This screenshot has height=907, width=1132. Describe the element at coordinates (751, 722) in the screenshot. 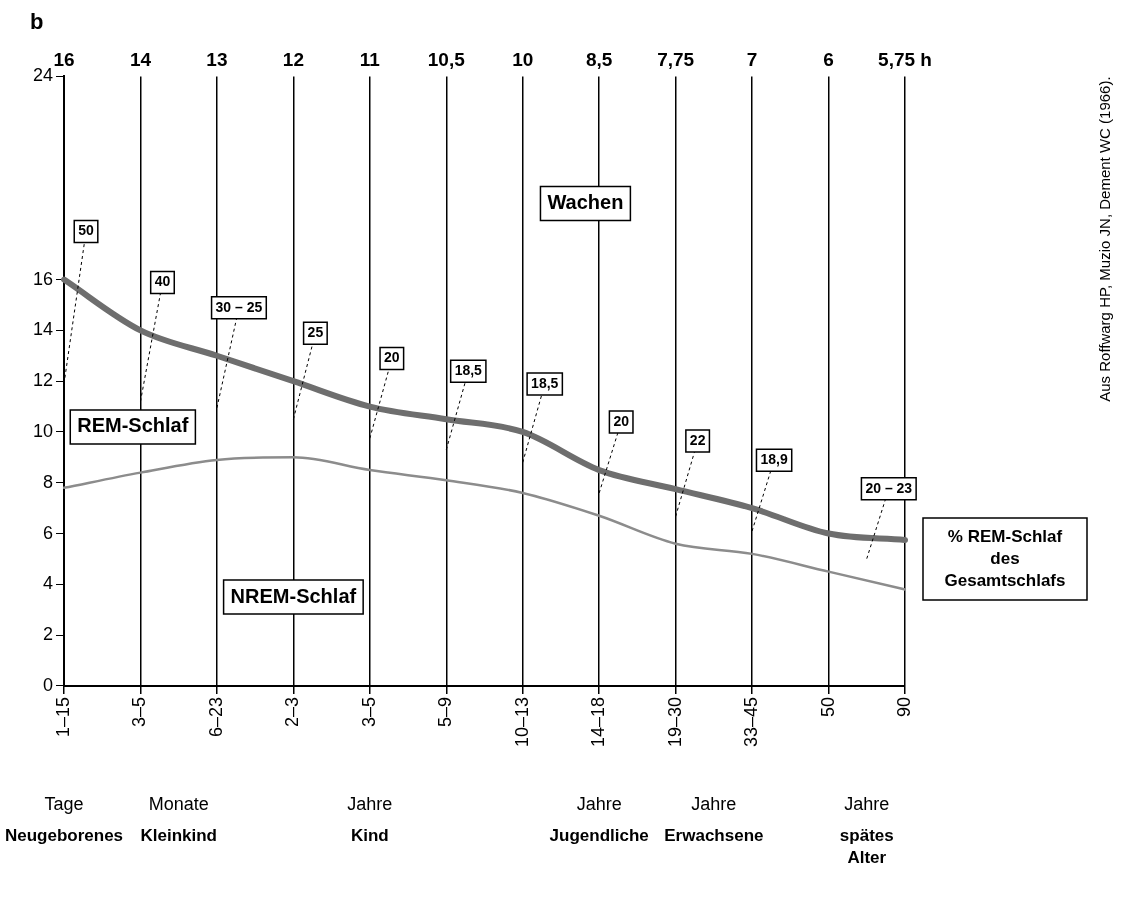

I see `x-tick-label: 33–45` at that location.